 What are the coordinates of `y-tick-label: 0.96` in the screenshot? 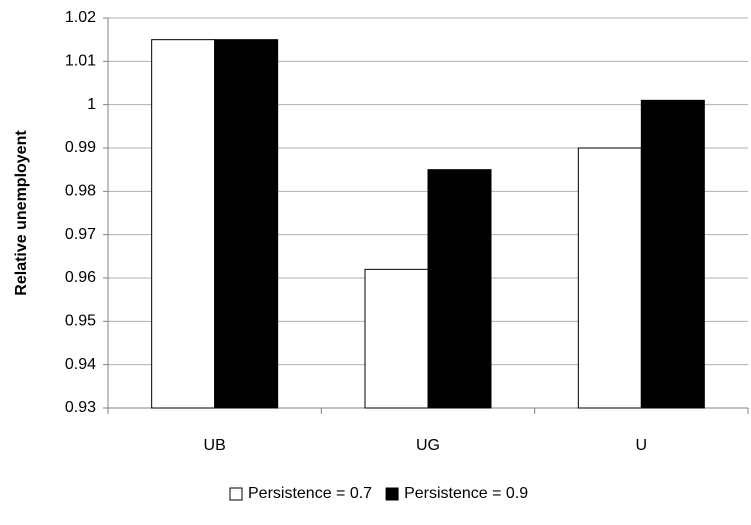 It's located at (80, 277).